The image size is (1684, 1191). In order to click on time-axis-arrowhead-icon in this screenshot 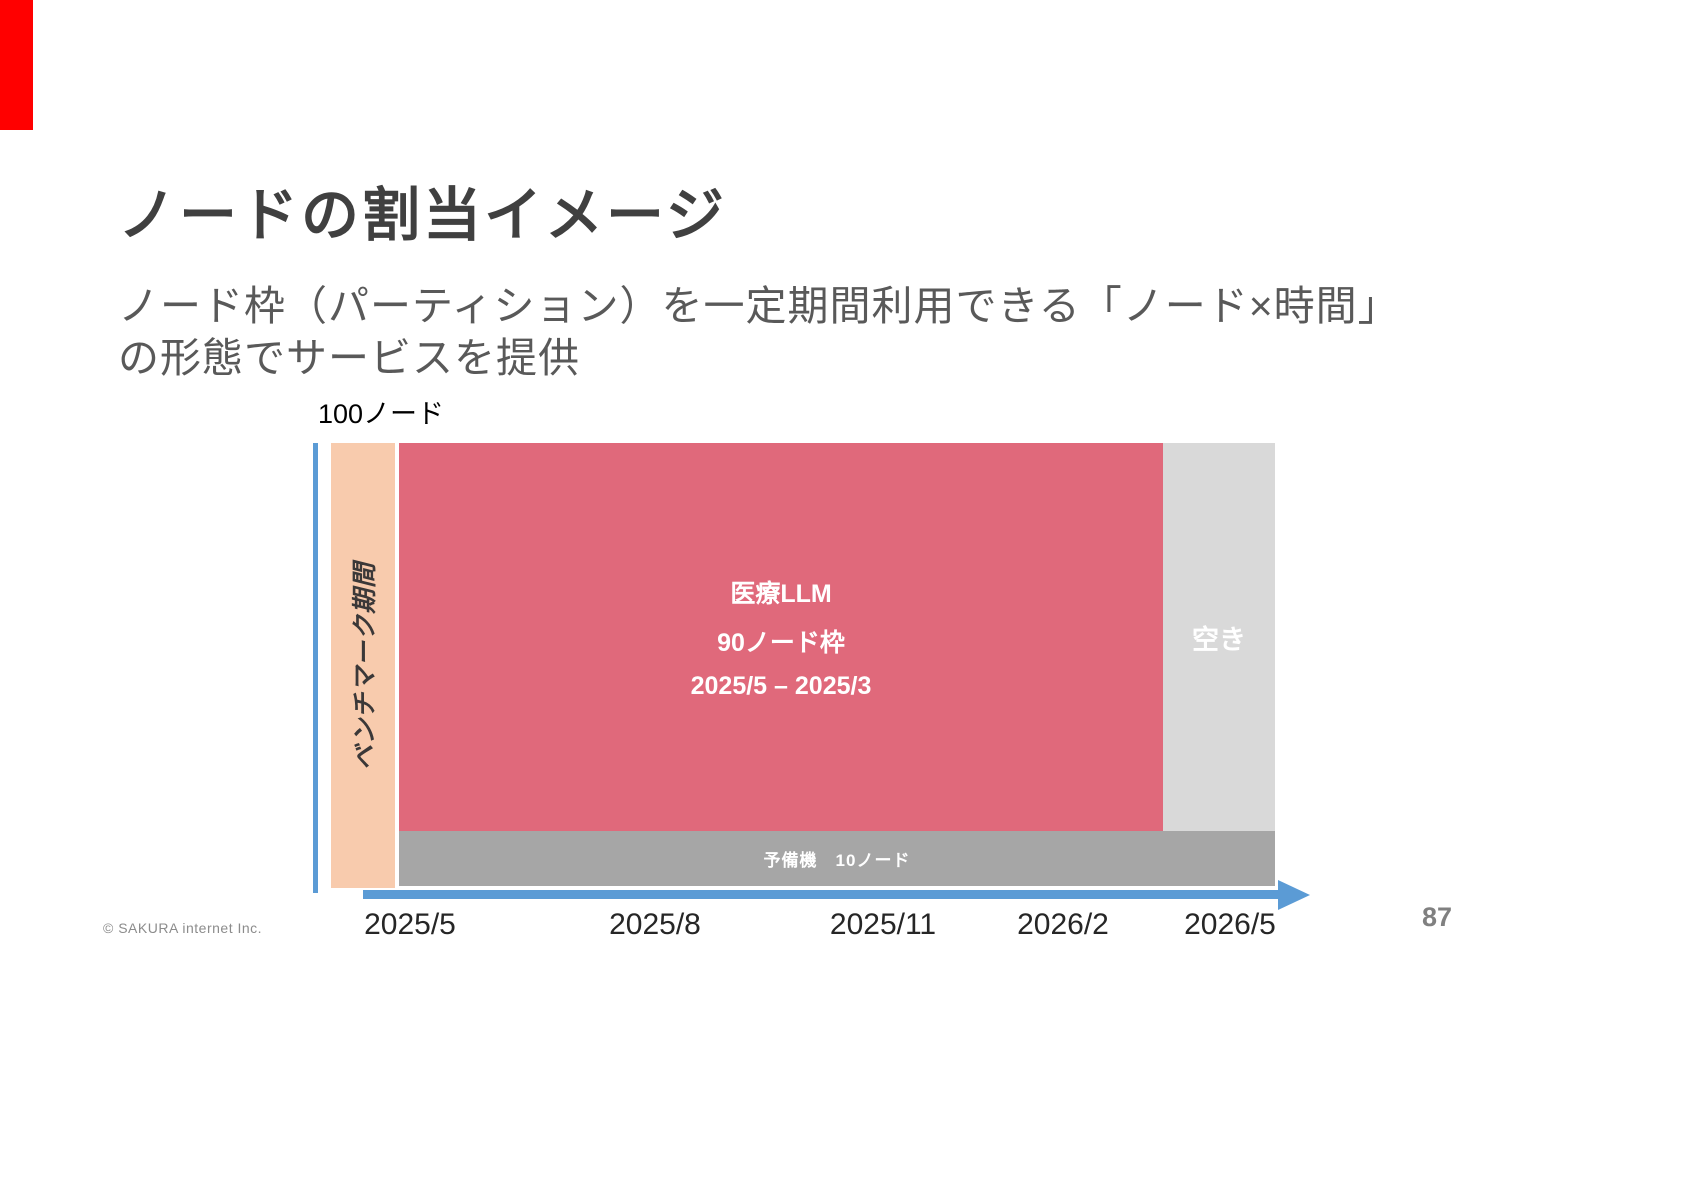, I will do `click(1294, 895)`.